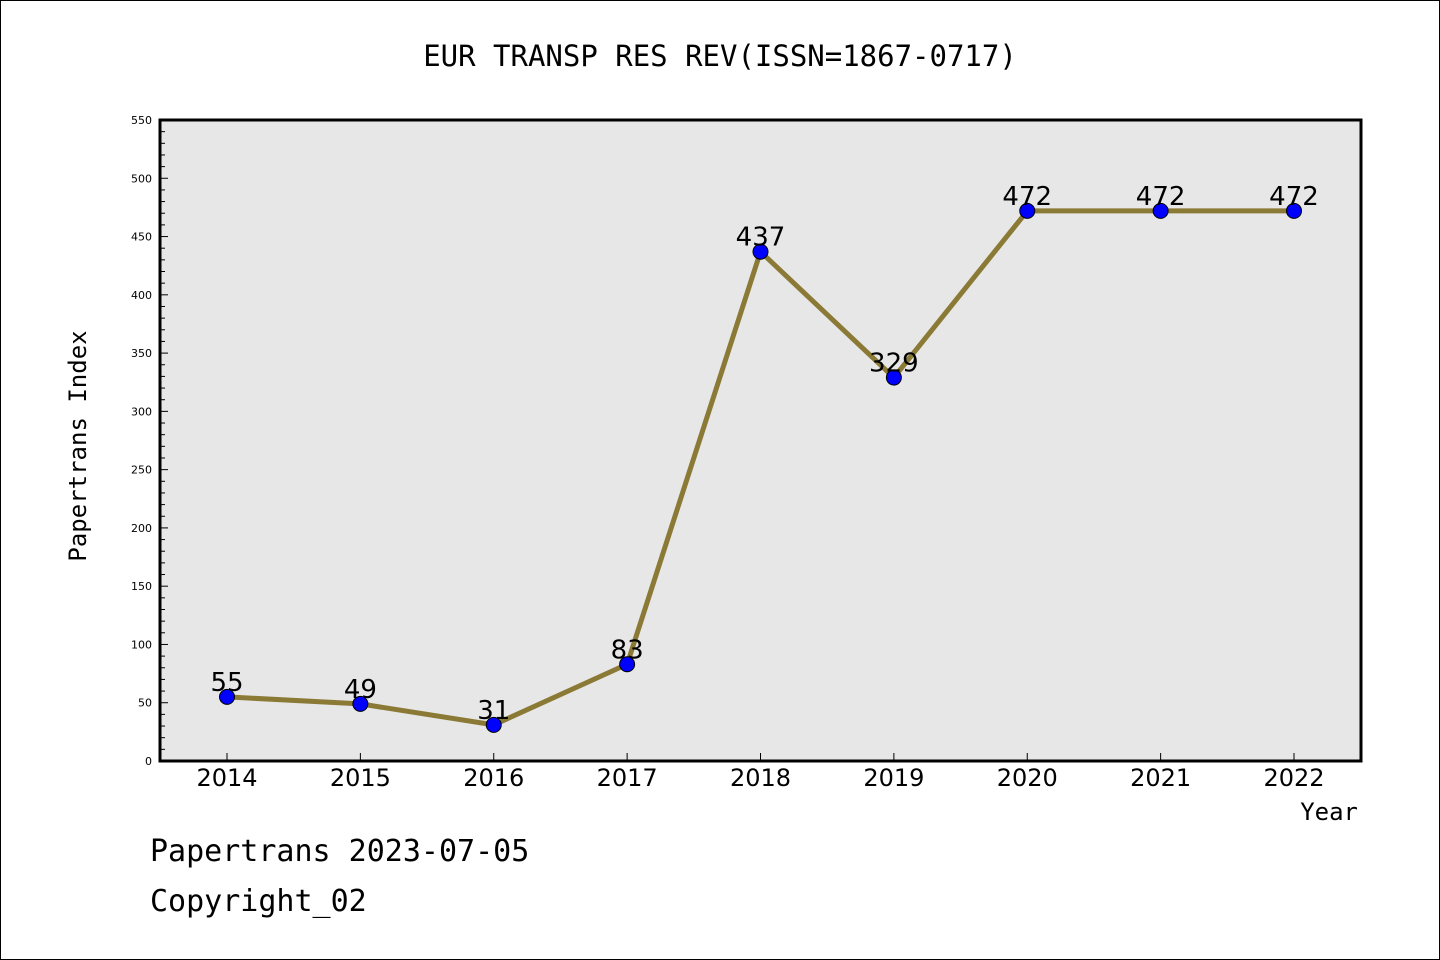 This screenshot has height=960, width=1440. I want to click on x-tick-label: 2015, so click(360, 778).